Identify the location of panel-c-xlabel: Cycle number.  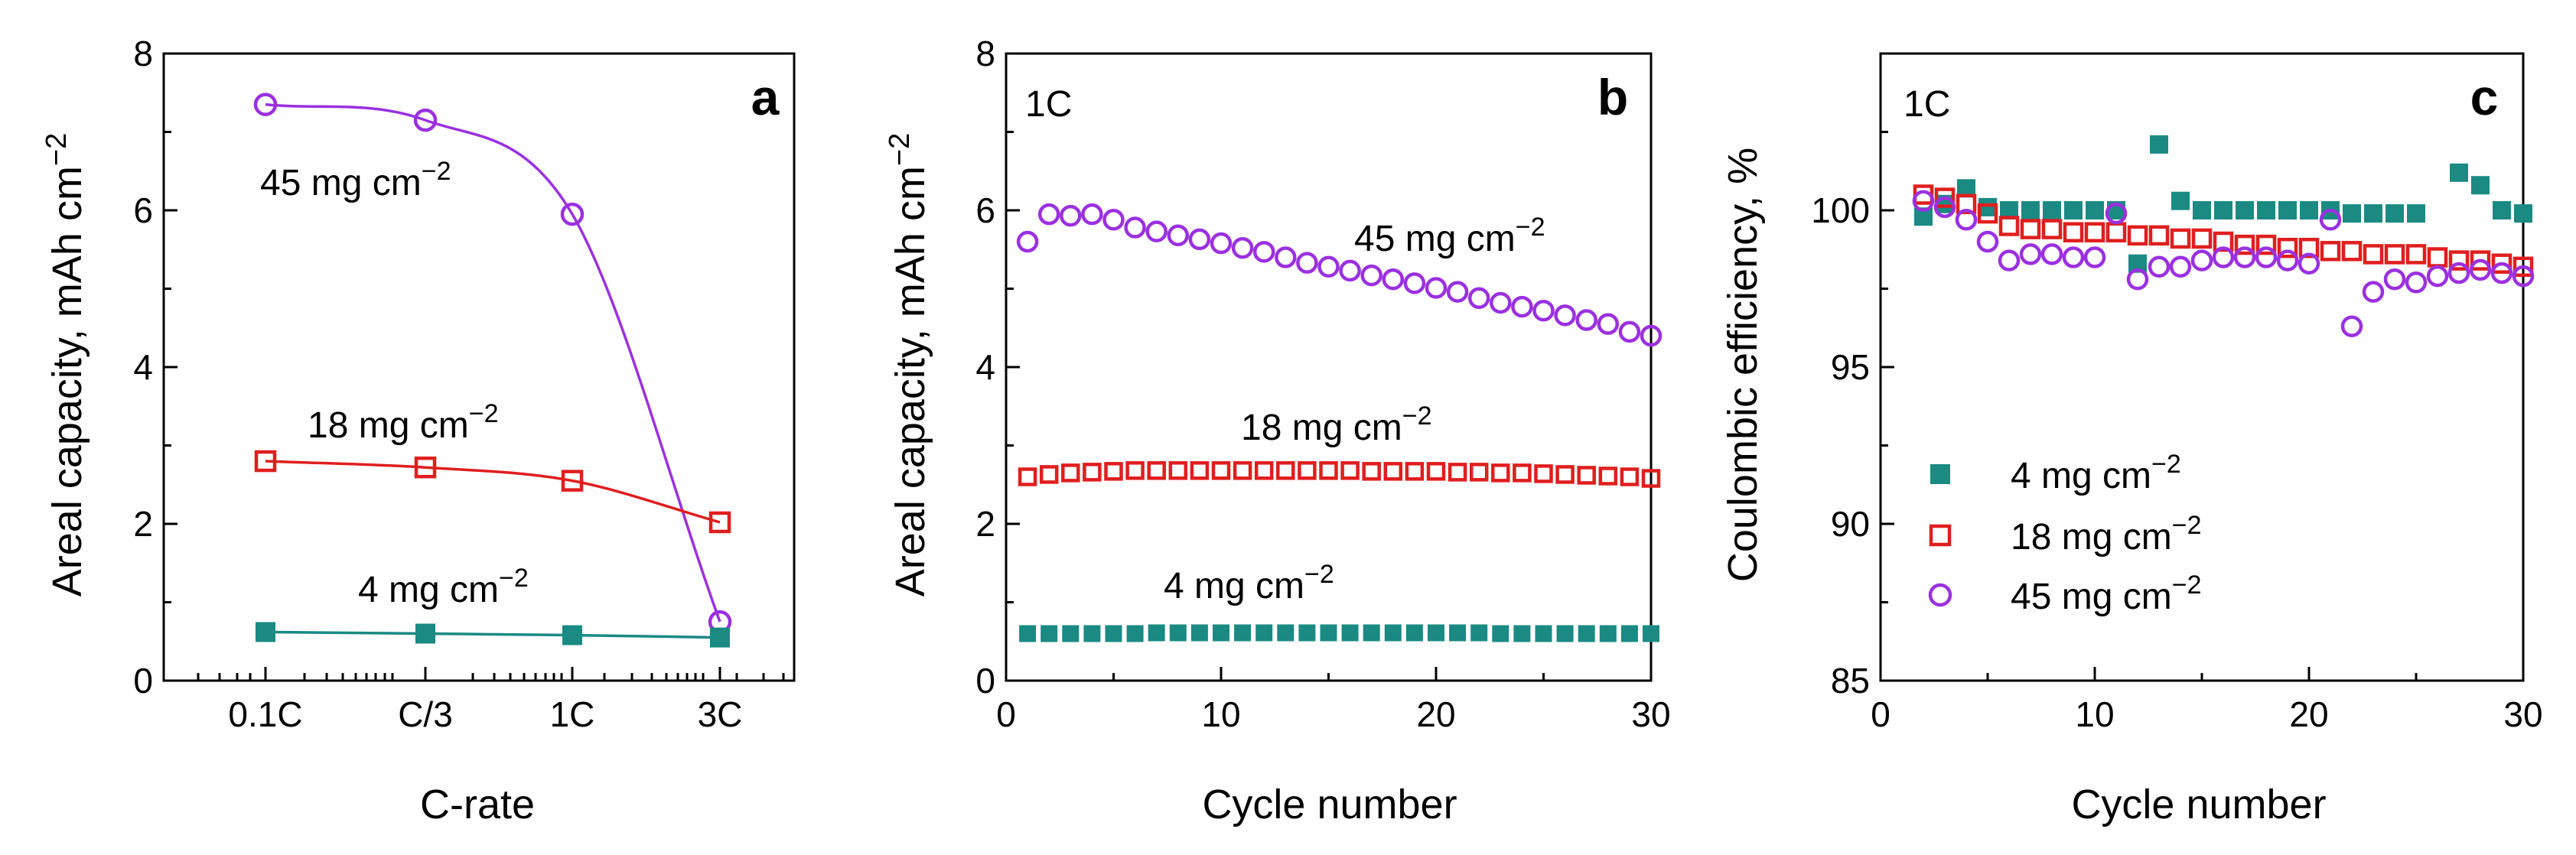
(2199, 804).